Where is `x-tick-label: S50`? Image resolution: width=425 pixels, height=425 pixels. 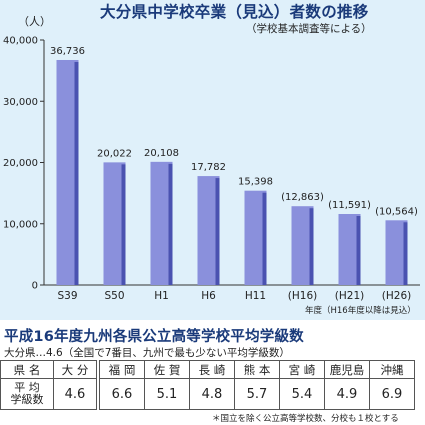
x-tick-label: S50 is located at coordinates (114, 296).